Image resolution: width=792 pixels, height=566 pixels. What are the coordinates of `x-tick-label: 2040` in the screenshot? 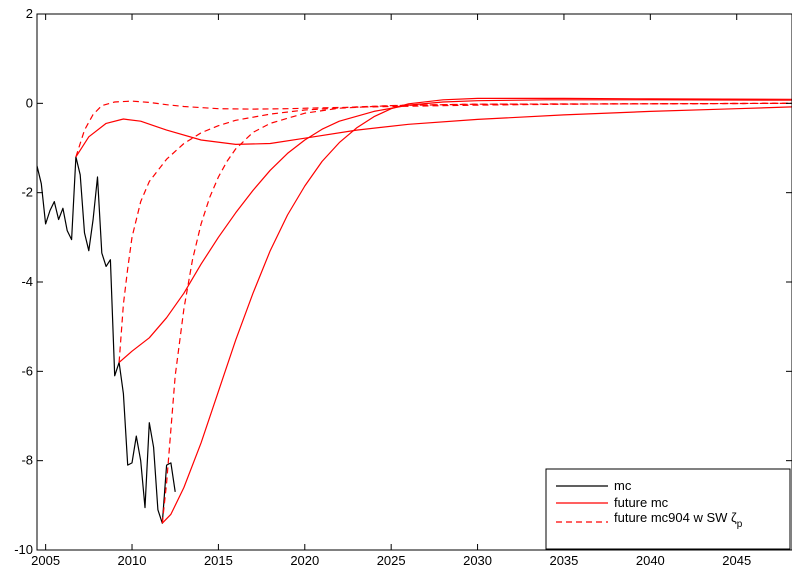 It's located at (650, 559).